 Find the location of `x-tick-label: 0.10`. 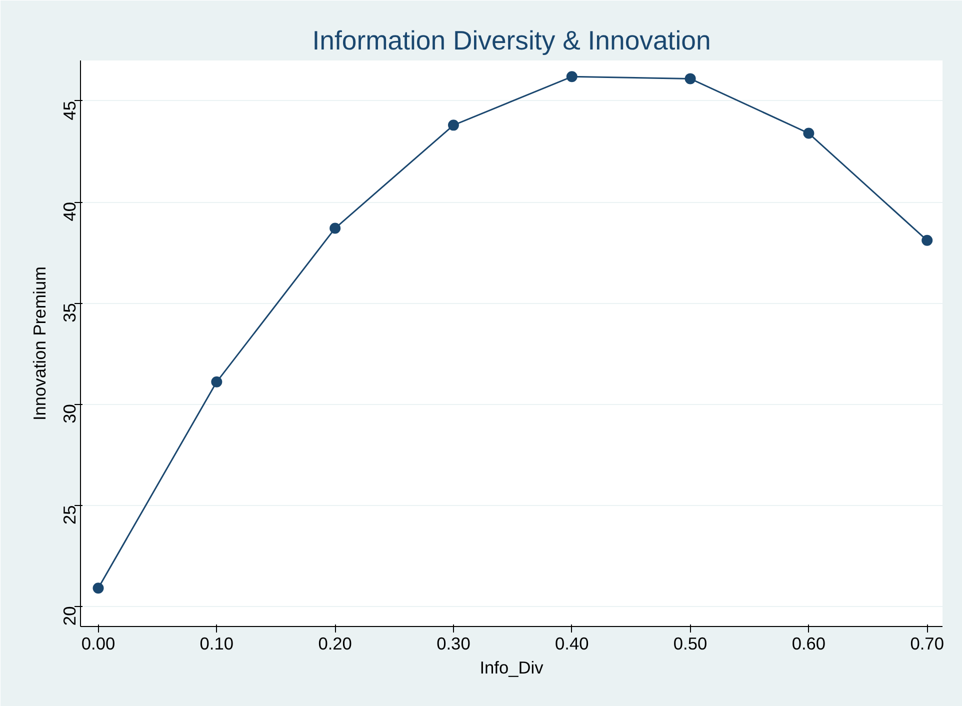

x-tick-label: 0.10 is located at coordinates (217, 644).